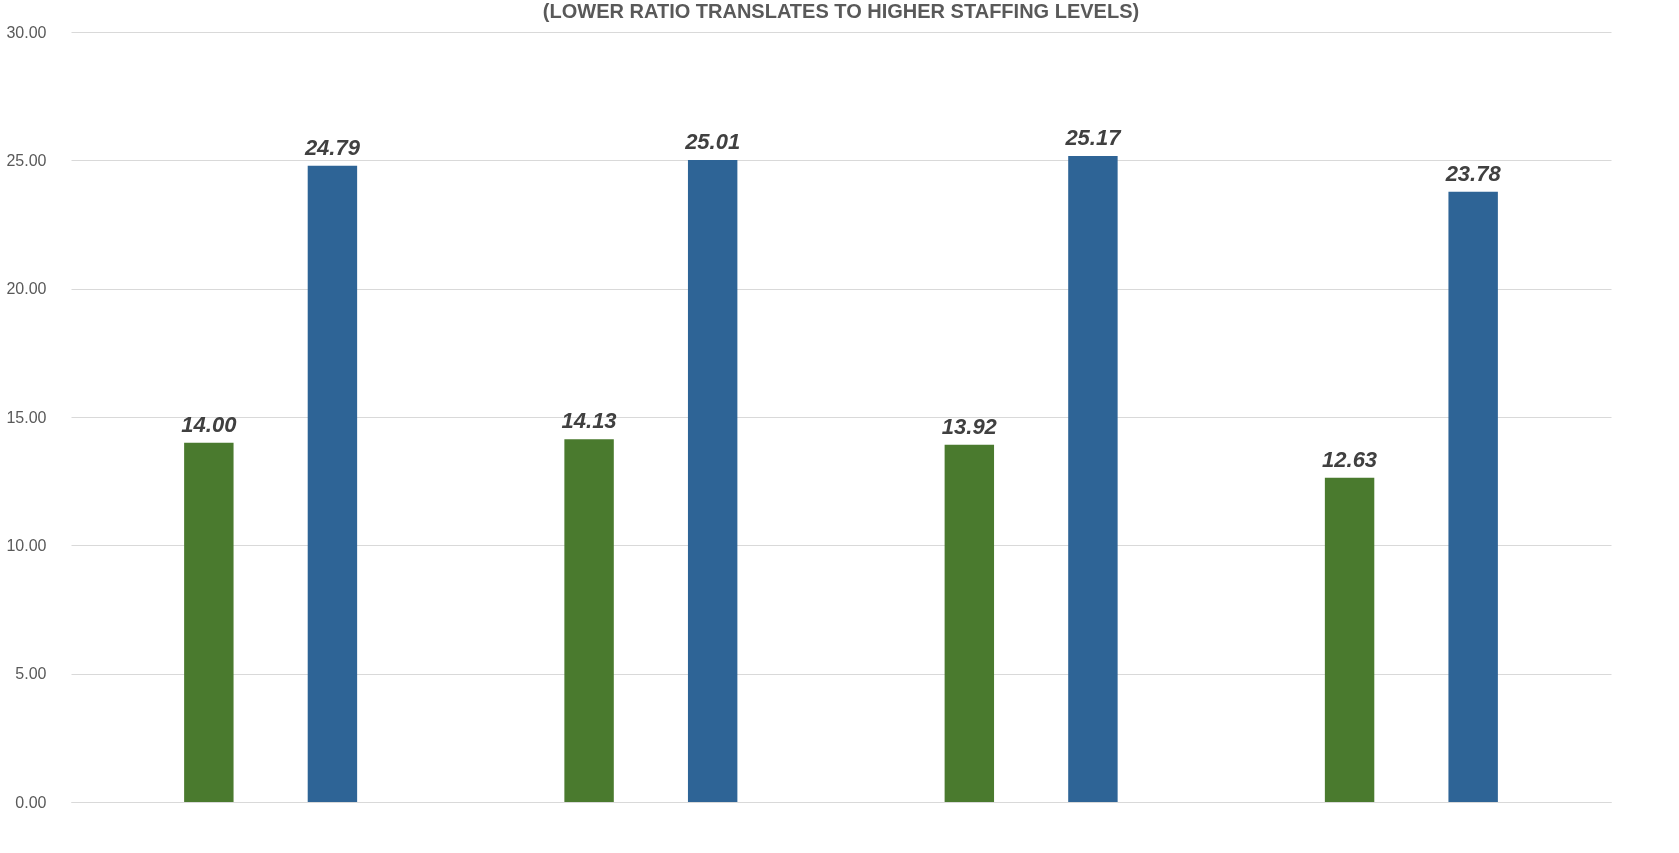  I want to click on data-label: 13.92, so click(969, 426).